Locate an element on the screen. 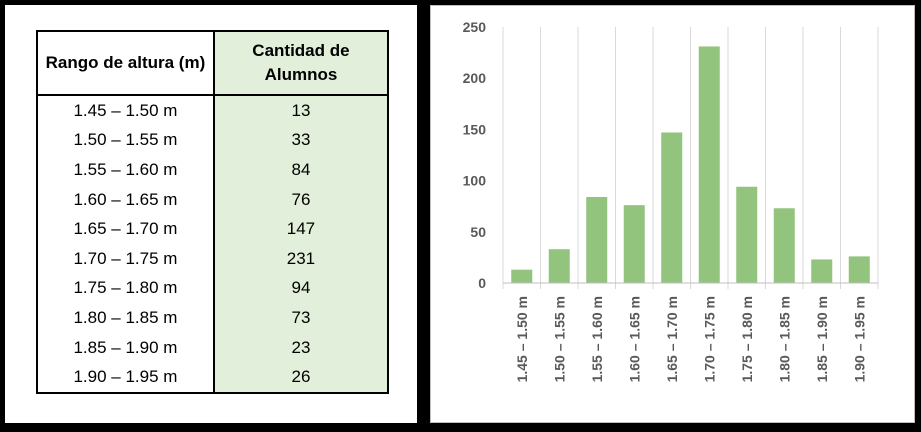 The image size is (921, 432). table-row: 1.65 – 1.70 m 147 is located at coordinates (213, 229).